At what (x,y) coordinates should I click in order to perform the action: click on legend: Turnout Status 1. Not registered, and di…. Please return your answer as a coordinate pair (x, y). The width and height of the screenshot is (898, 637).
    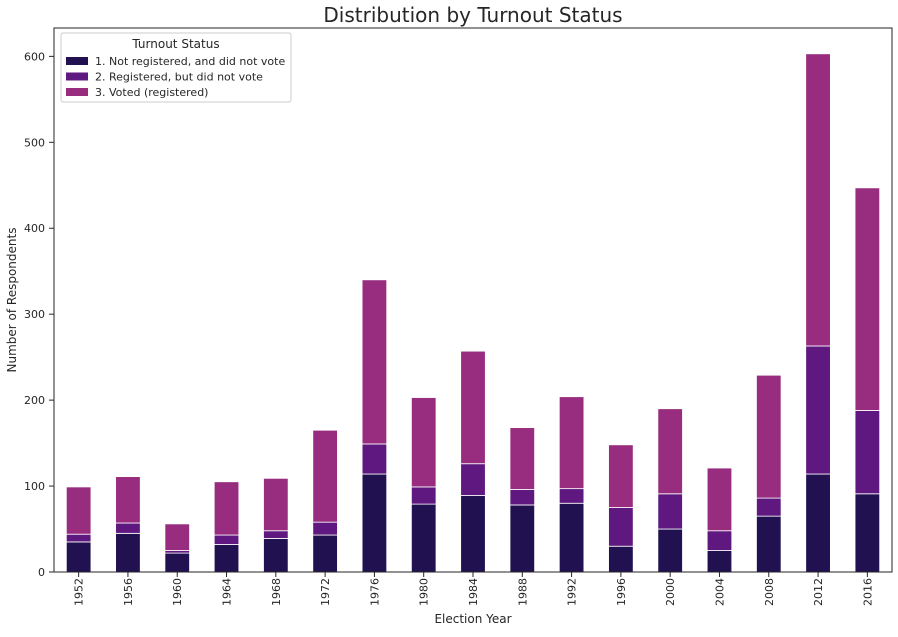
    Looking at the image, I should click on (176, 67).